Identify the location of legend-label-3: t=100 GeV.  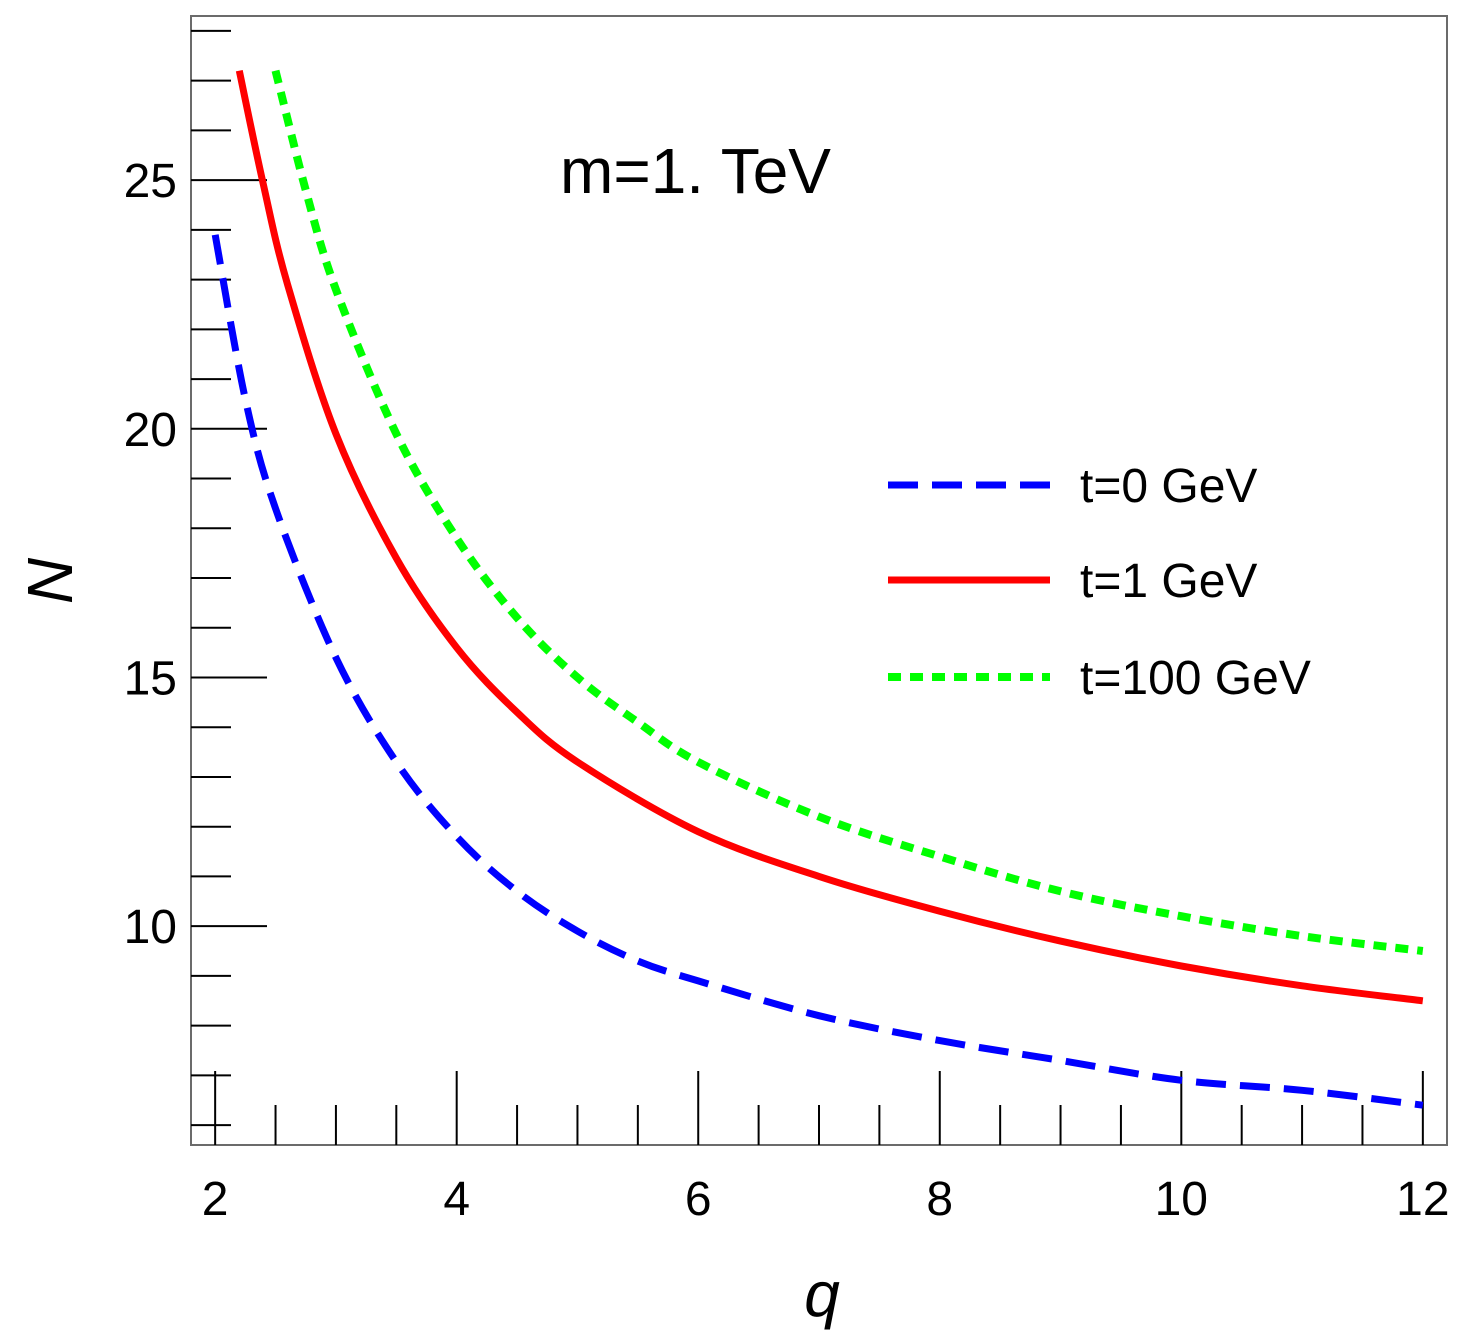
(1195, 678).